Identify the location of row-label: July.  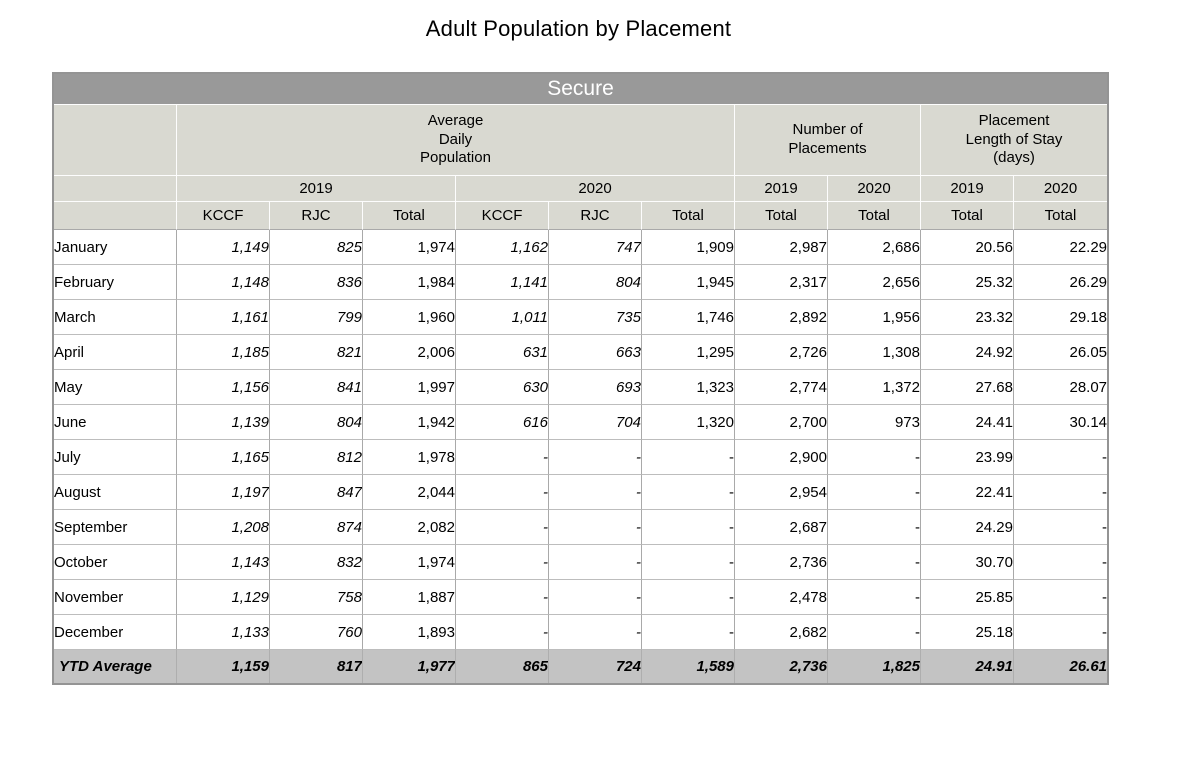
(115, 457).